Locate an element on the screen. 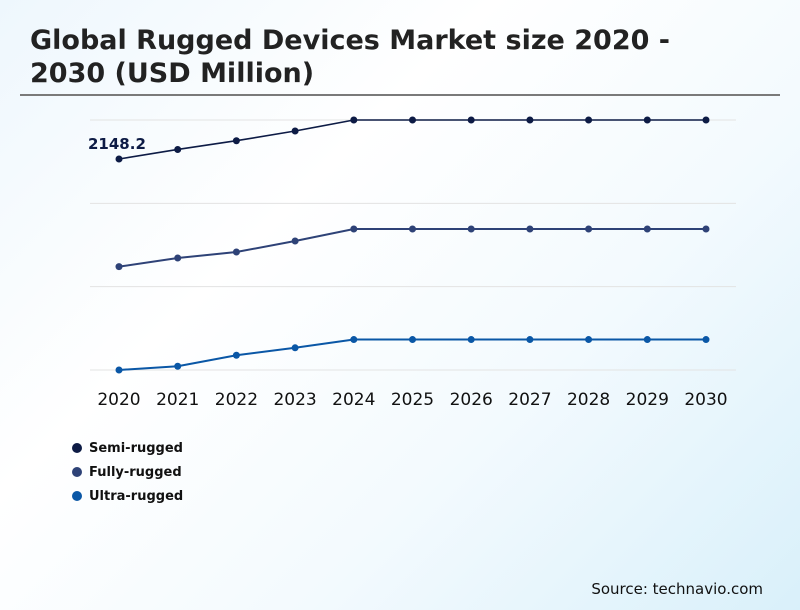  legend: Semi-rugged Fully-rugged Ultra-rugged is located at coordinates (127, 472).